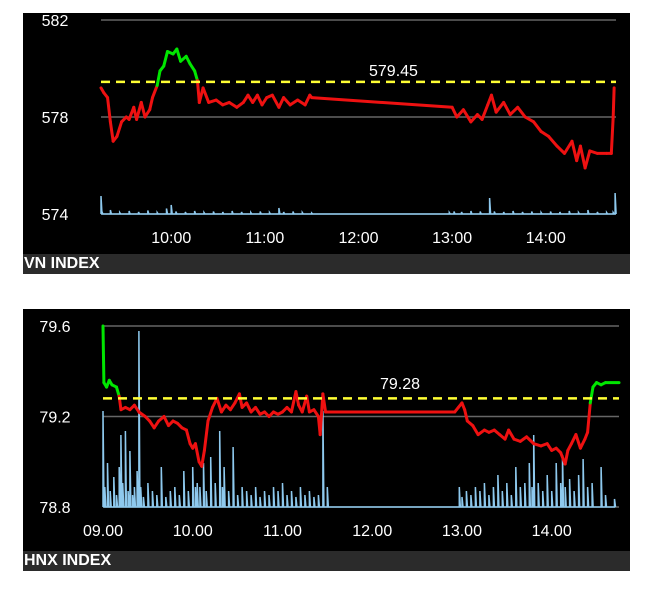 The height and width of the screenshot is (600, 650). Describe the element at coordinates (171, 238) in the screenshot. I see `x-tick-label: 10:00` at that location.